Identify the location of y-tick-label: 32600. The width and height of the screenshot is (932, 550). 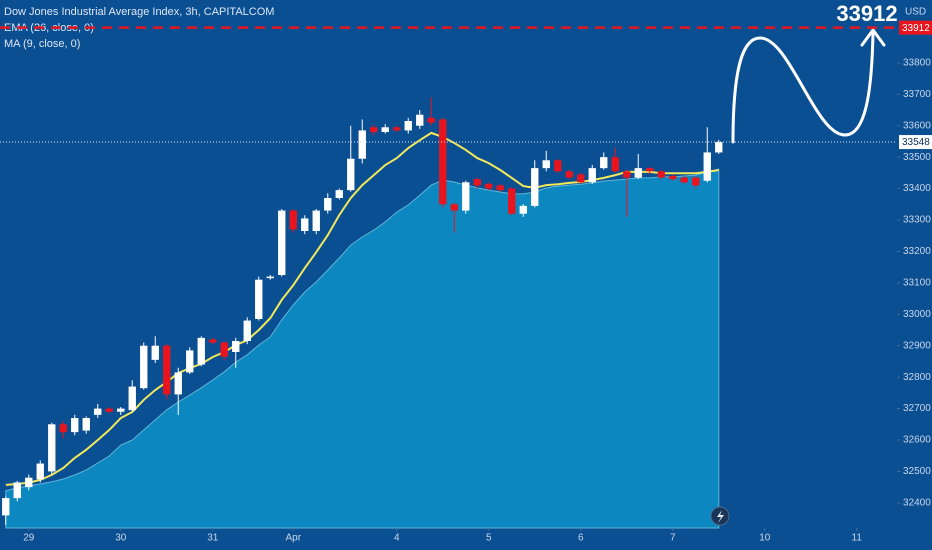
(917, 440).